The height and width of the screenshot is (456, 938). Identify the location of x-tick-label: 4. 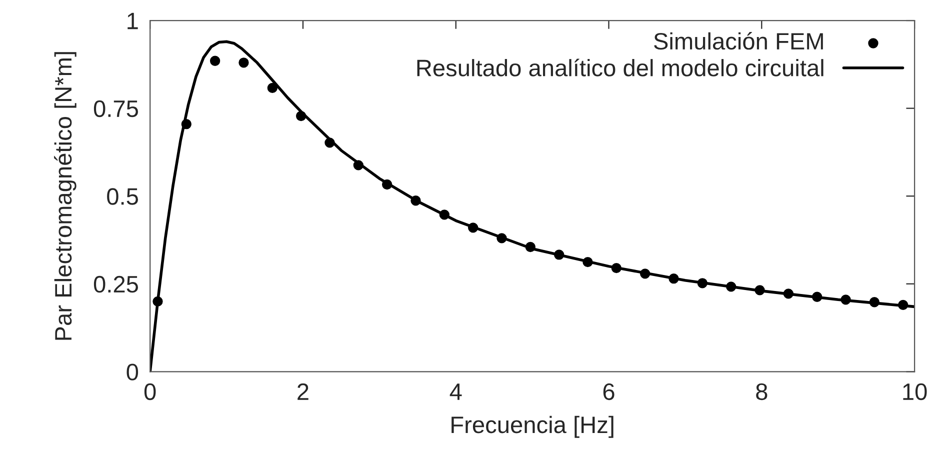
(456, 392).